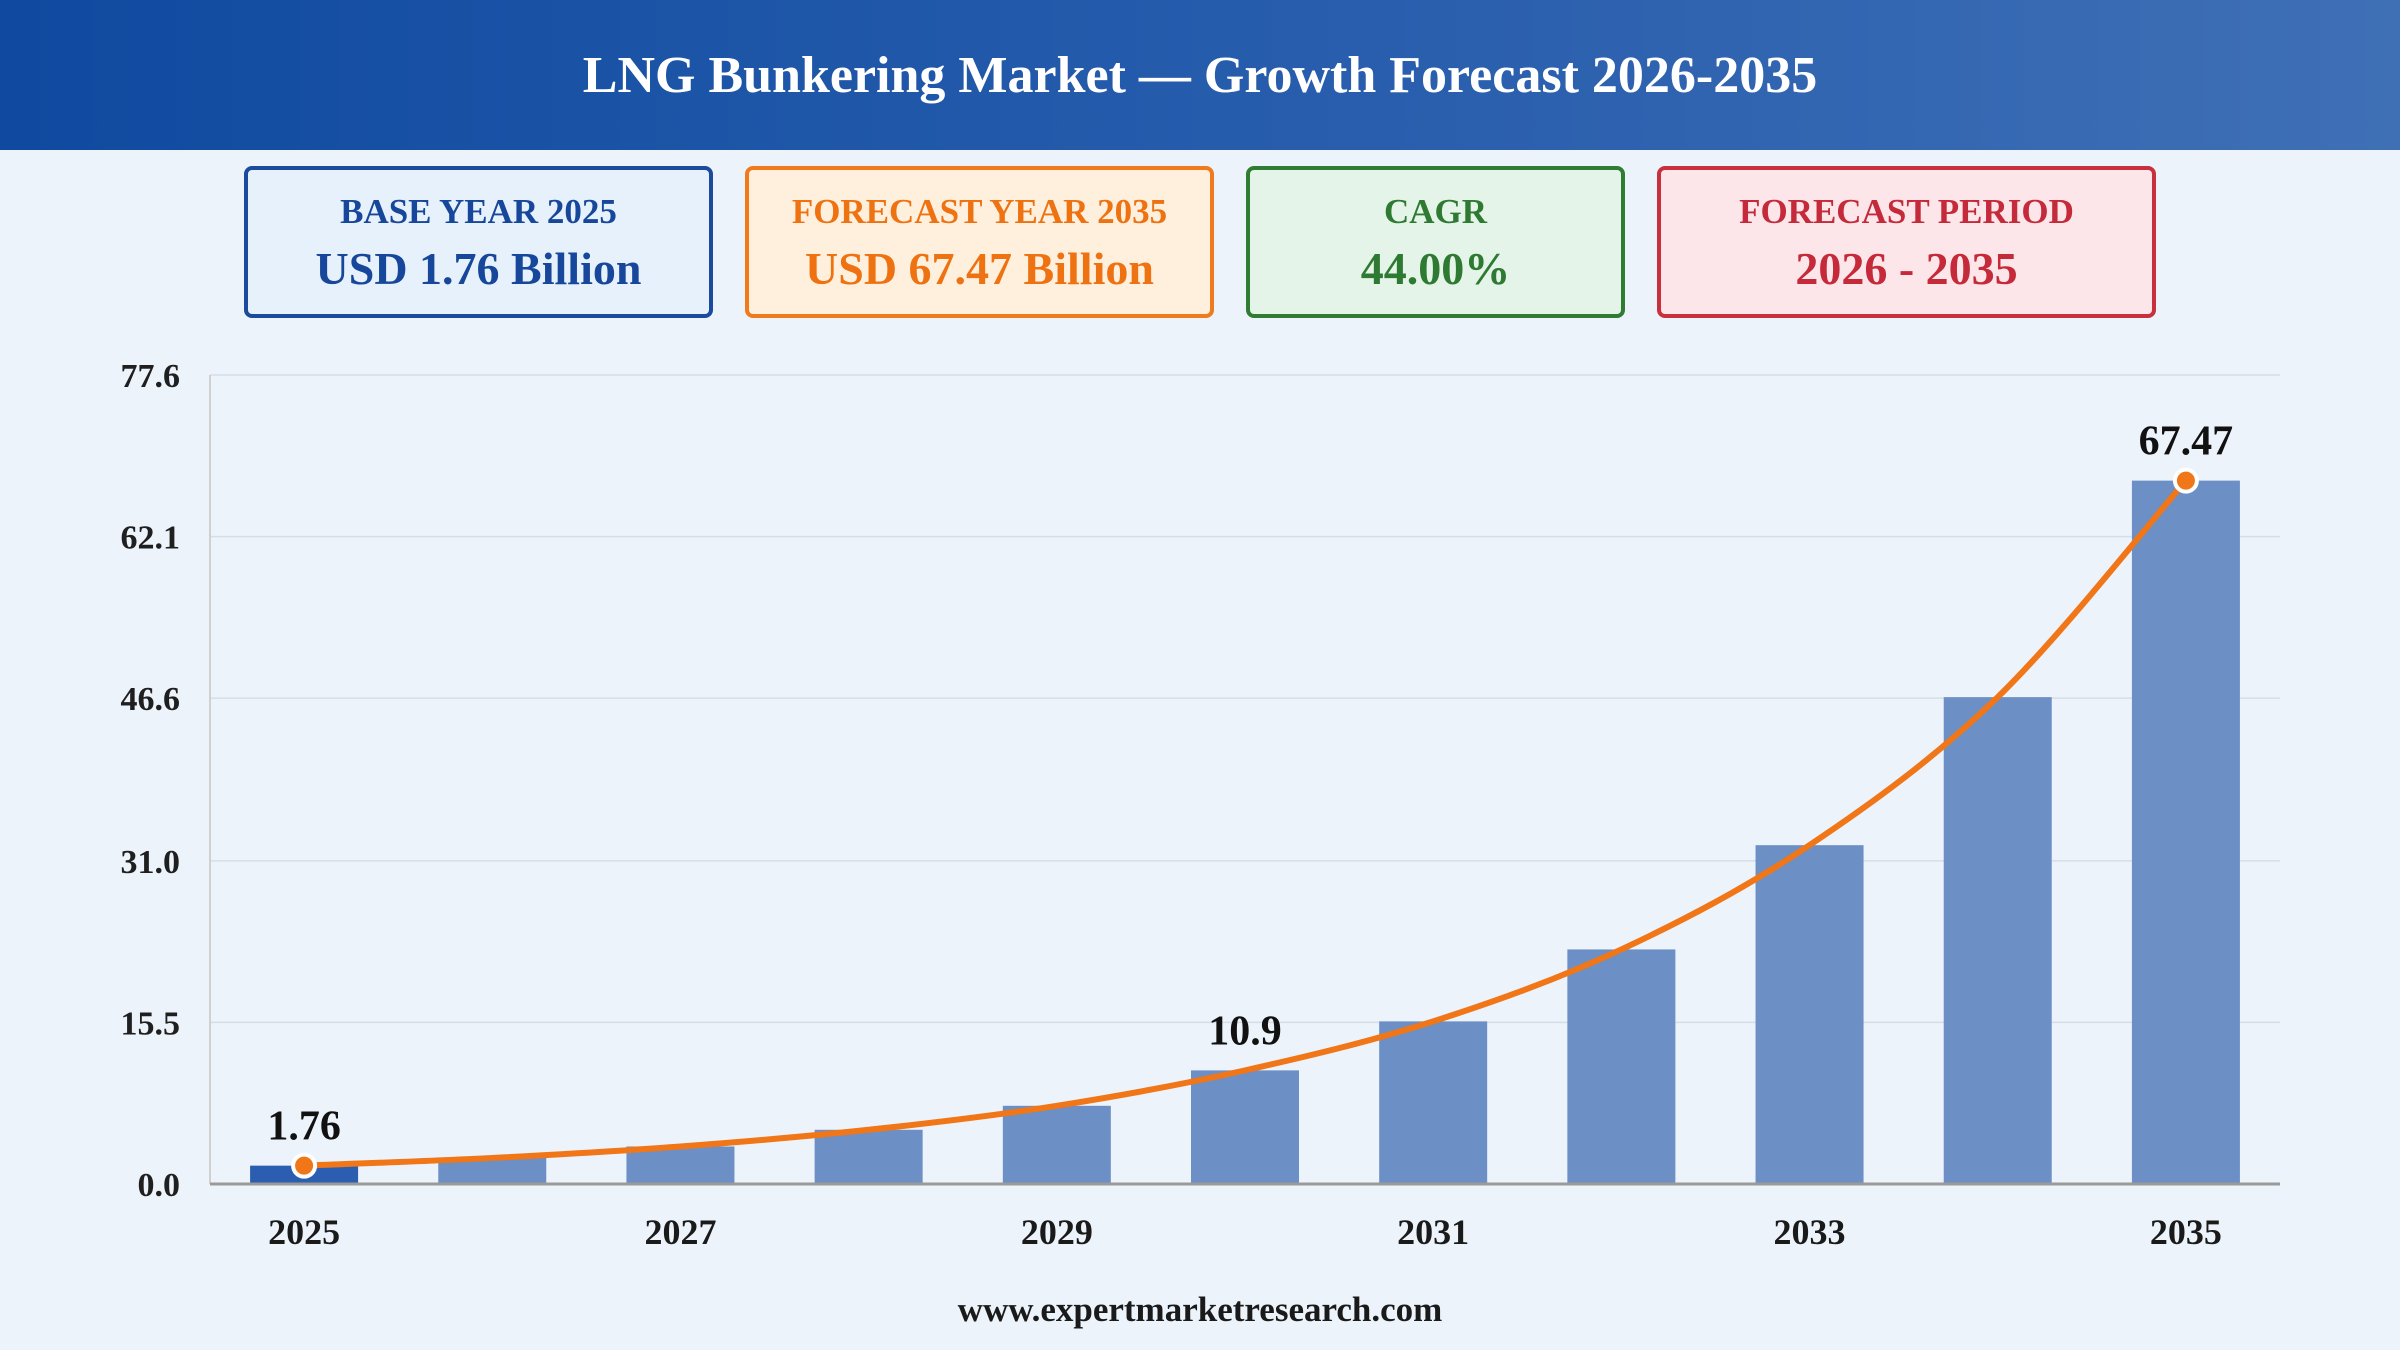  Describe the element at coordinates (151, 376) in the screenshot. I see `y-tick-label: 77.6` at that location.